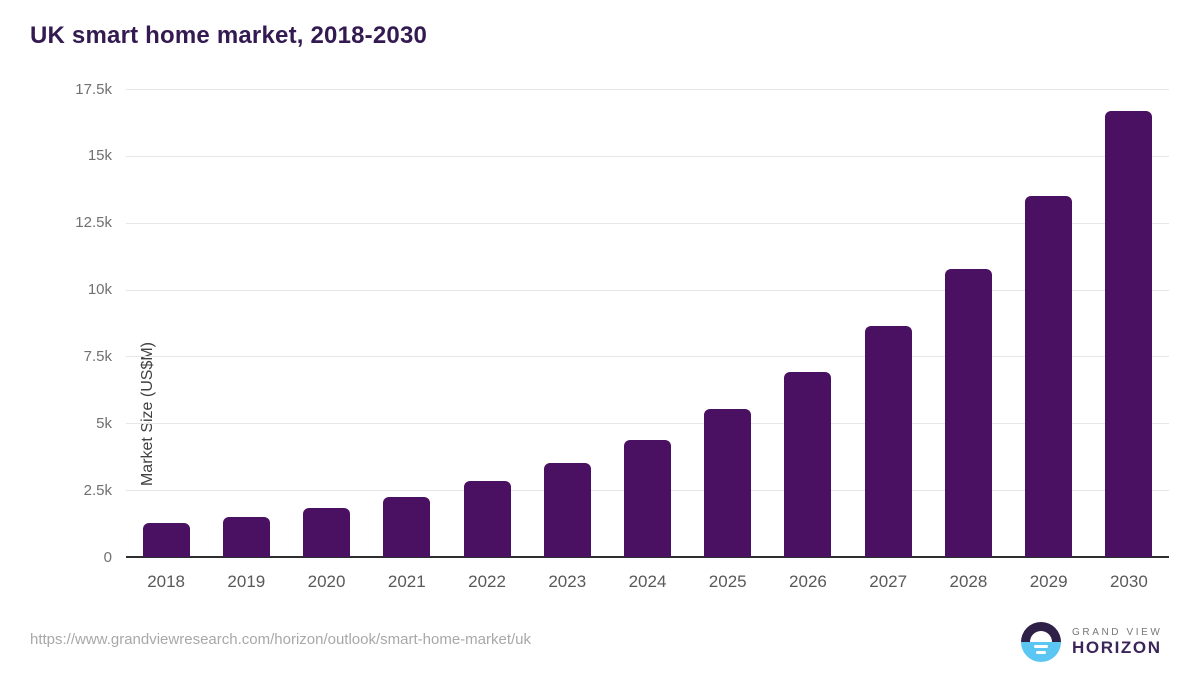 The width and height of the screenshot is (1200, 675). What do you see at coordinates (647, 498) in the screenshot?
I see `bar-2024` at bounding box center [647, 498].